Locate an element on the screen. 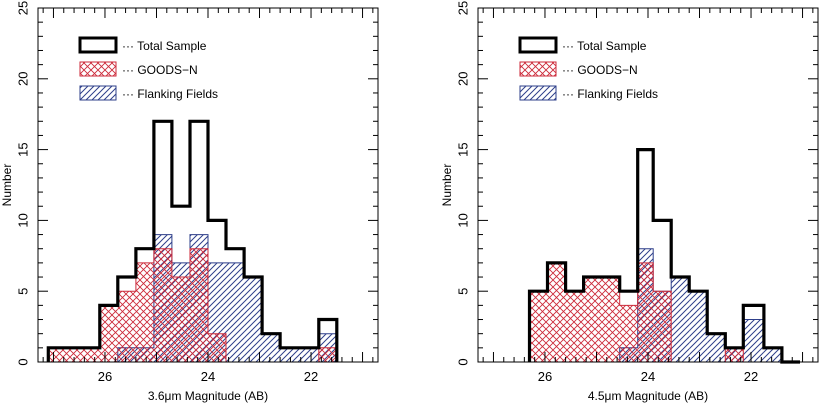 Image resolution: width=830 pixels, height=407 pixels. x-axis-title: 3.6μm Magnitude (AB) is located at coordinates (208, 396).